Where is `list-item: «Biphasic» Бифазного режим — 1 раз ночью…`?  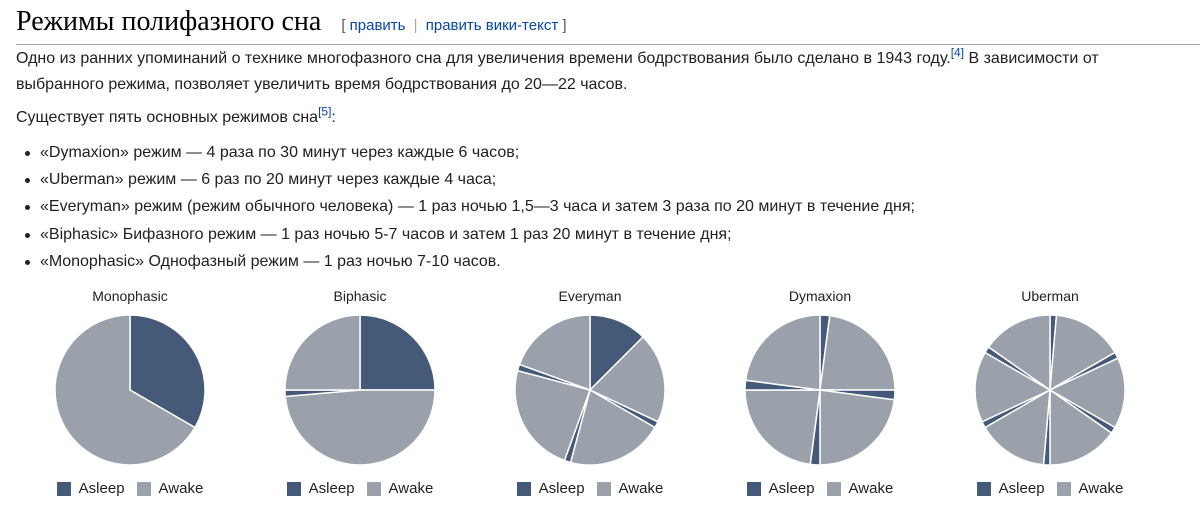 list-item: «Biphasic» Бифазного режим — 1 раз ночью… is located at coordinates (465, 235).